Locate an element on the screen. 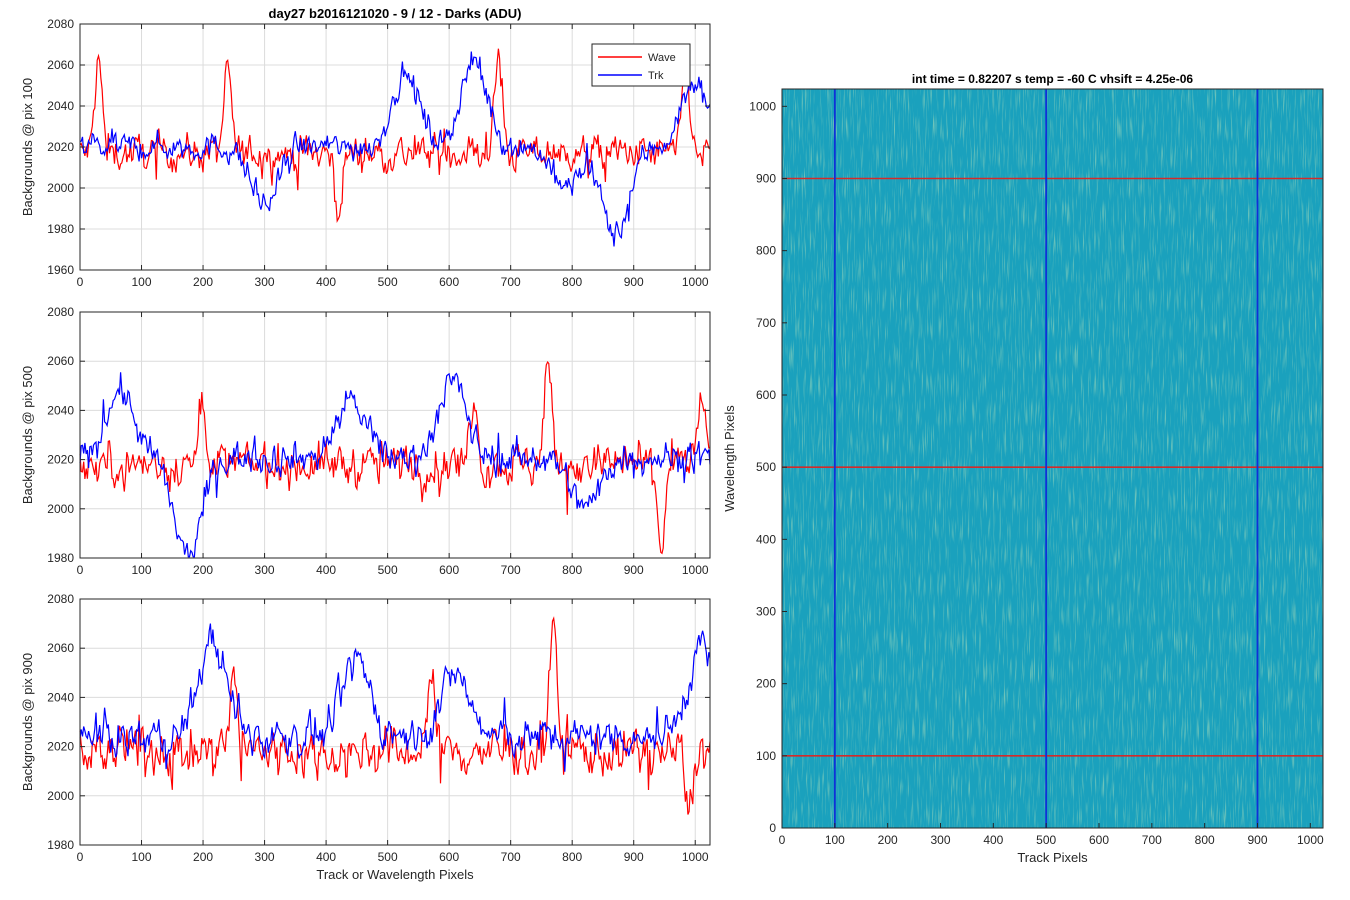 Image resolution: width=1350 pixels, height=900 pixels. legend-label-wave: Wave is located at coordinates (662, 58).